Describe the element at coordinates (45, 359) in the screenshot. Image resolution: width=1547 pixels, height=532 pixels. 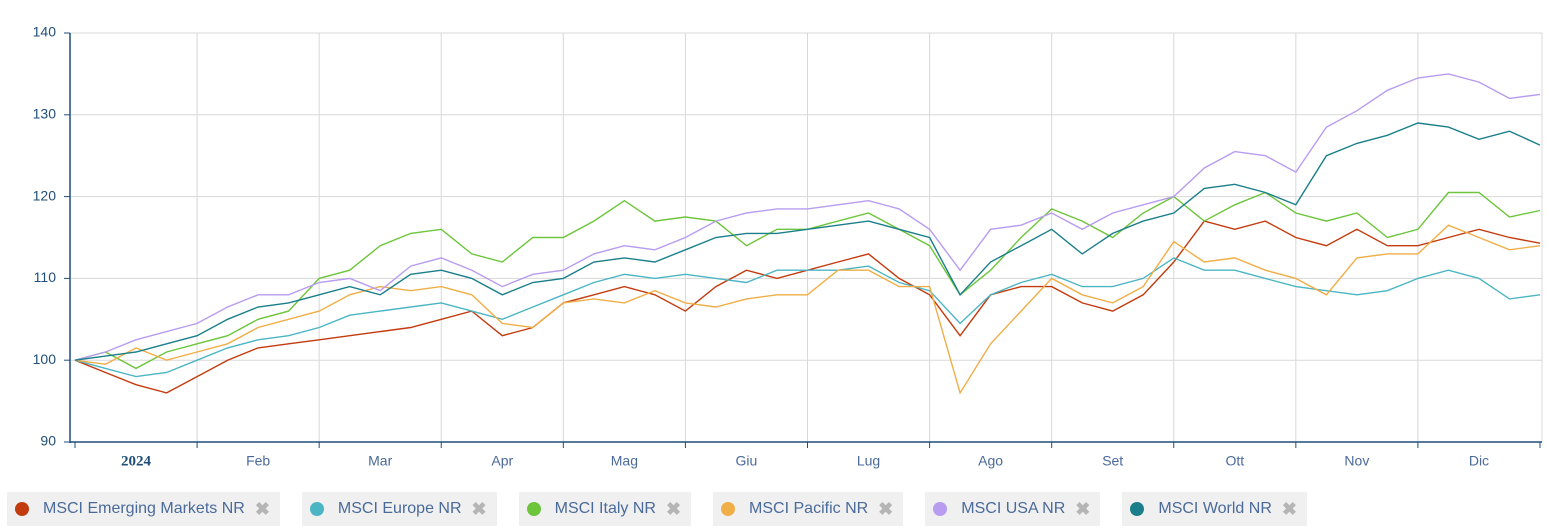
I see `y-tick-label: 100` at that location.